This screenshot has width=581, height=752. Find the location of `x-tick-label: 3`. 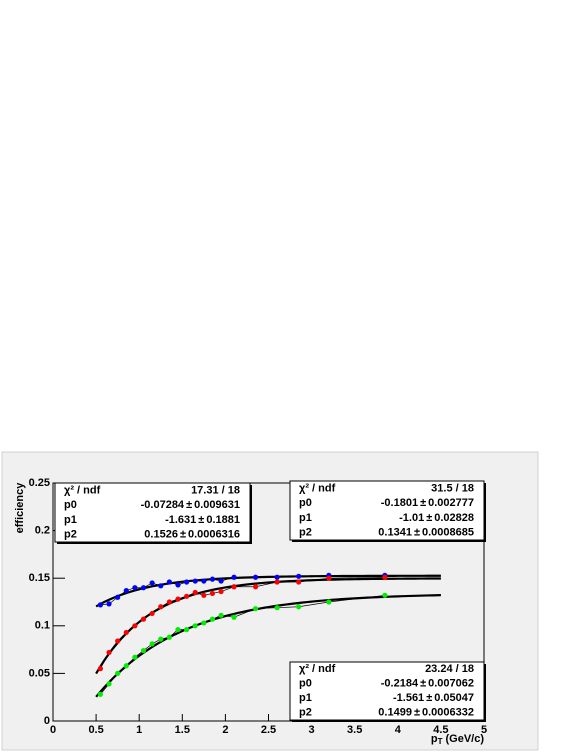

x-tick-label: 3 is located at coordinates (312, 730).